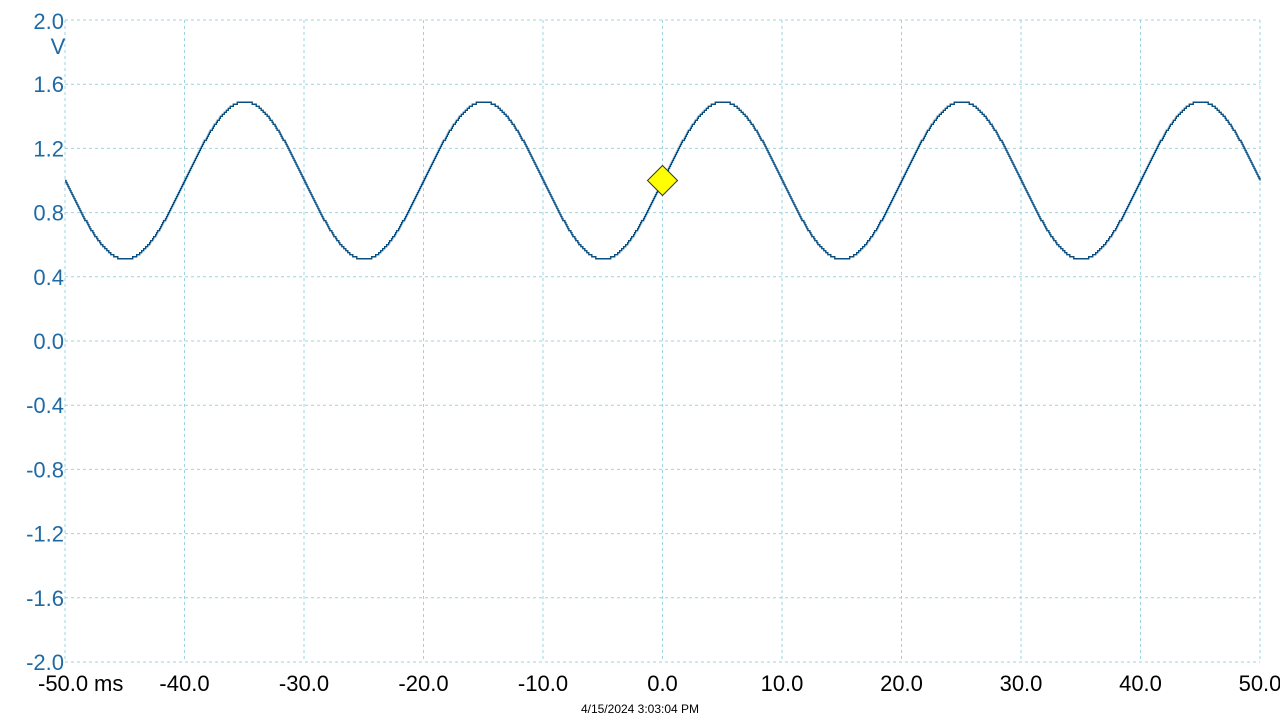 Image resolution: width=1280 pixels, height=720 pixels. Describe the element at coordinates (184, 683) in the screenshot. I see `x-tick-label: -40.0` at that location.